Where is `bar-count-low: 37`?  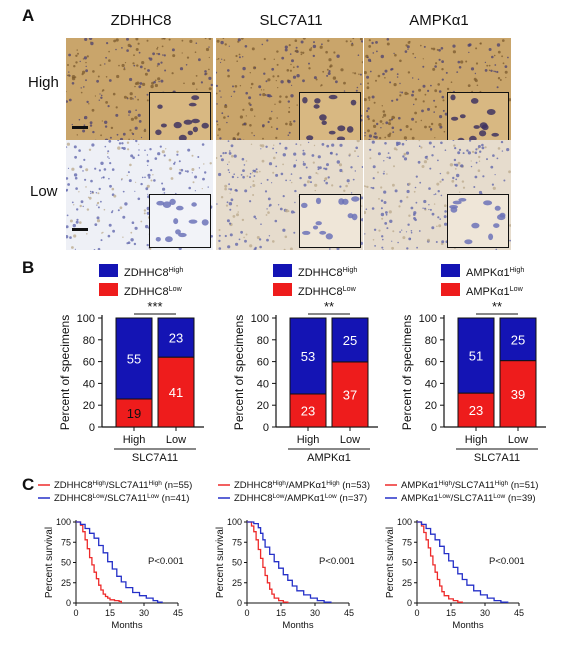
bar-count-low: 37 is located at coordinates (350, 394).